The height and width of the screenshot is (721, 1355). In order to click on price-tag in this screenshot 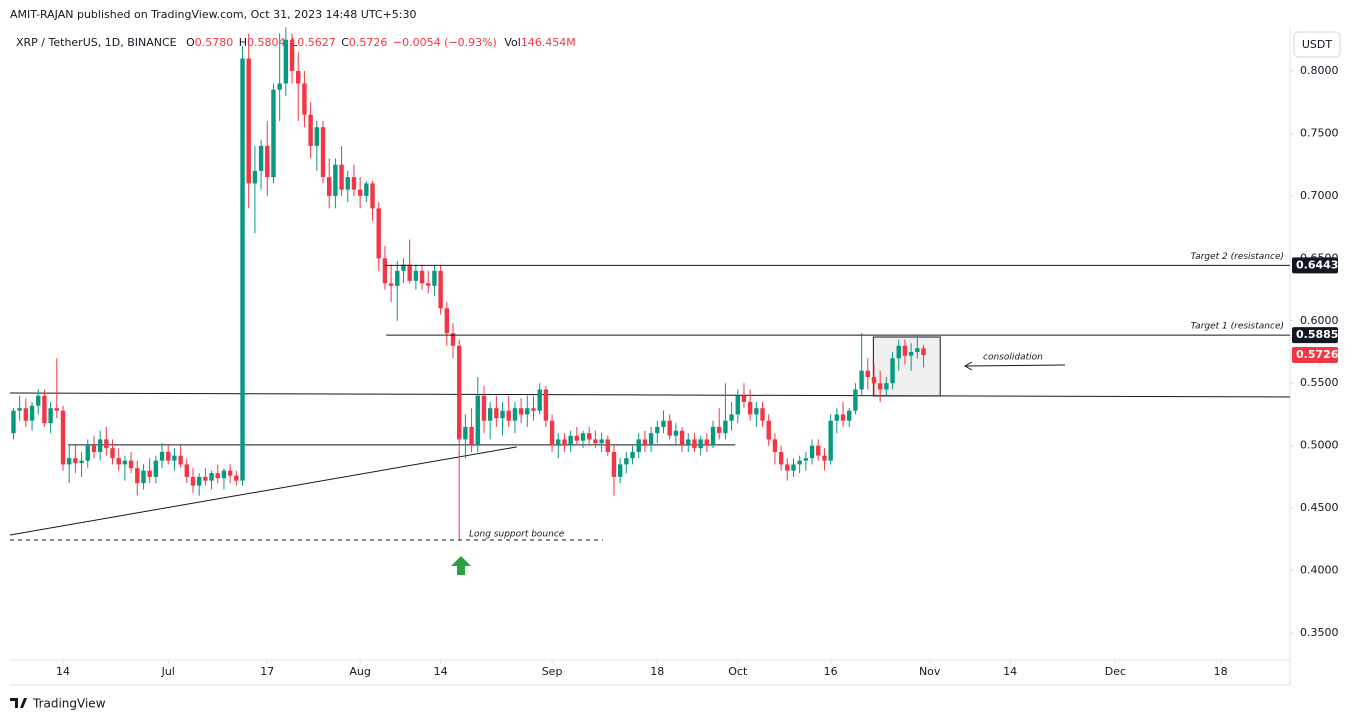, I will do `click(1315, 335)`.